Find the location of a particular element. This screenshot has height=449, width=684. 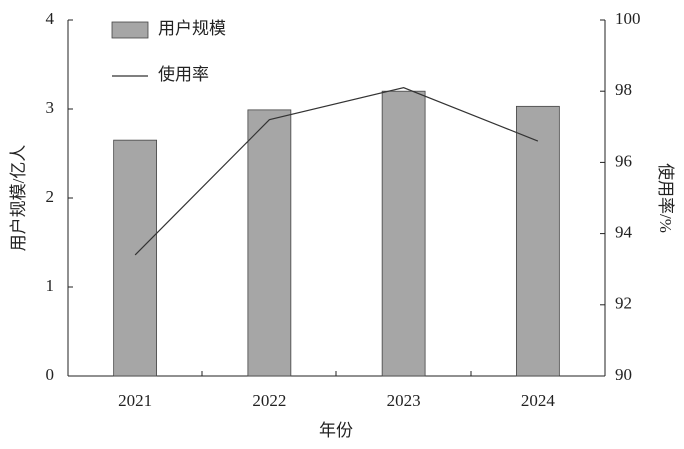

y2-tick-label: 100 is located at coordinates (628, 18).